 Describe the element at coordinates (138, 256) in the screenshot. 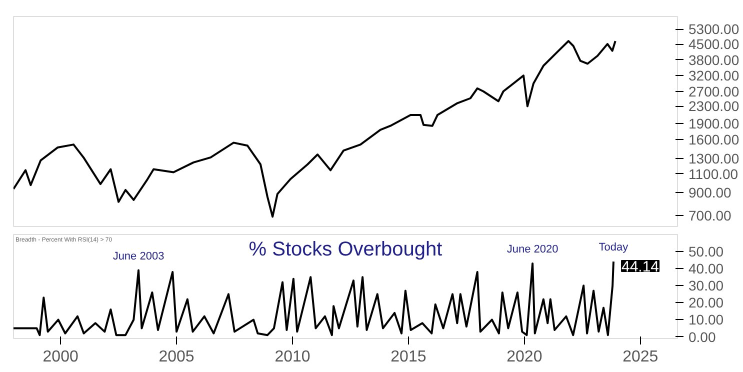

I see `annotation: June 2003` at that location.